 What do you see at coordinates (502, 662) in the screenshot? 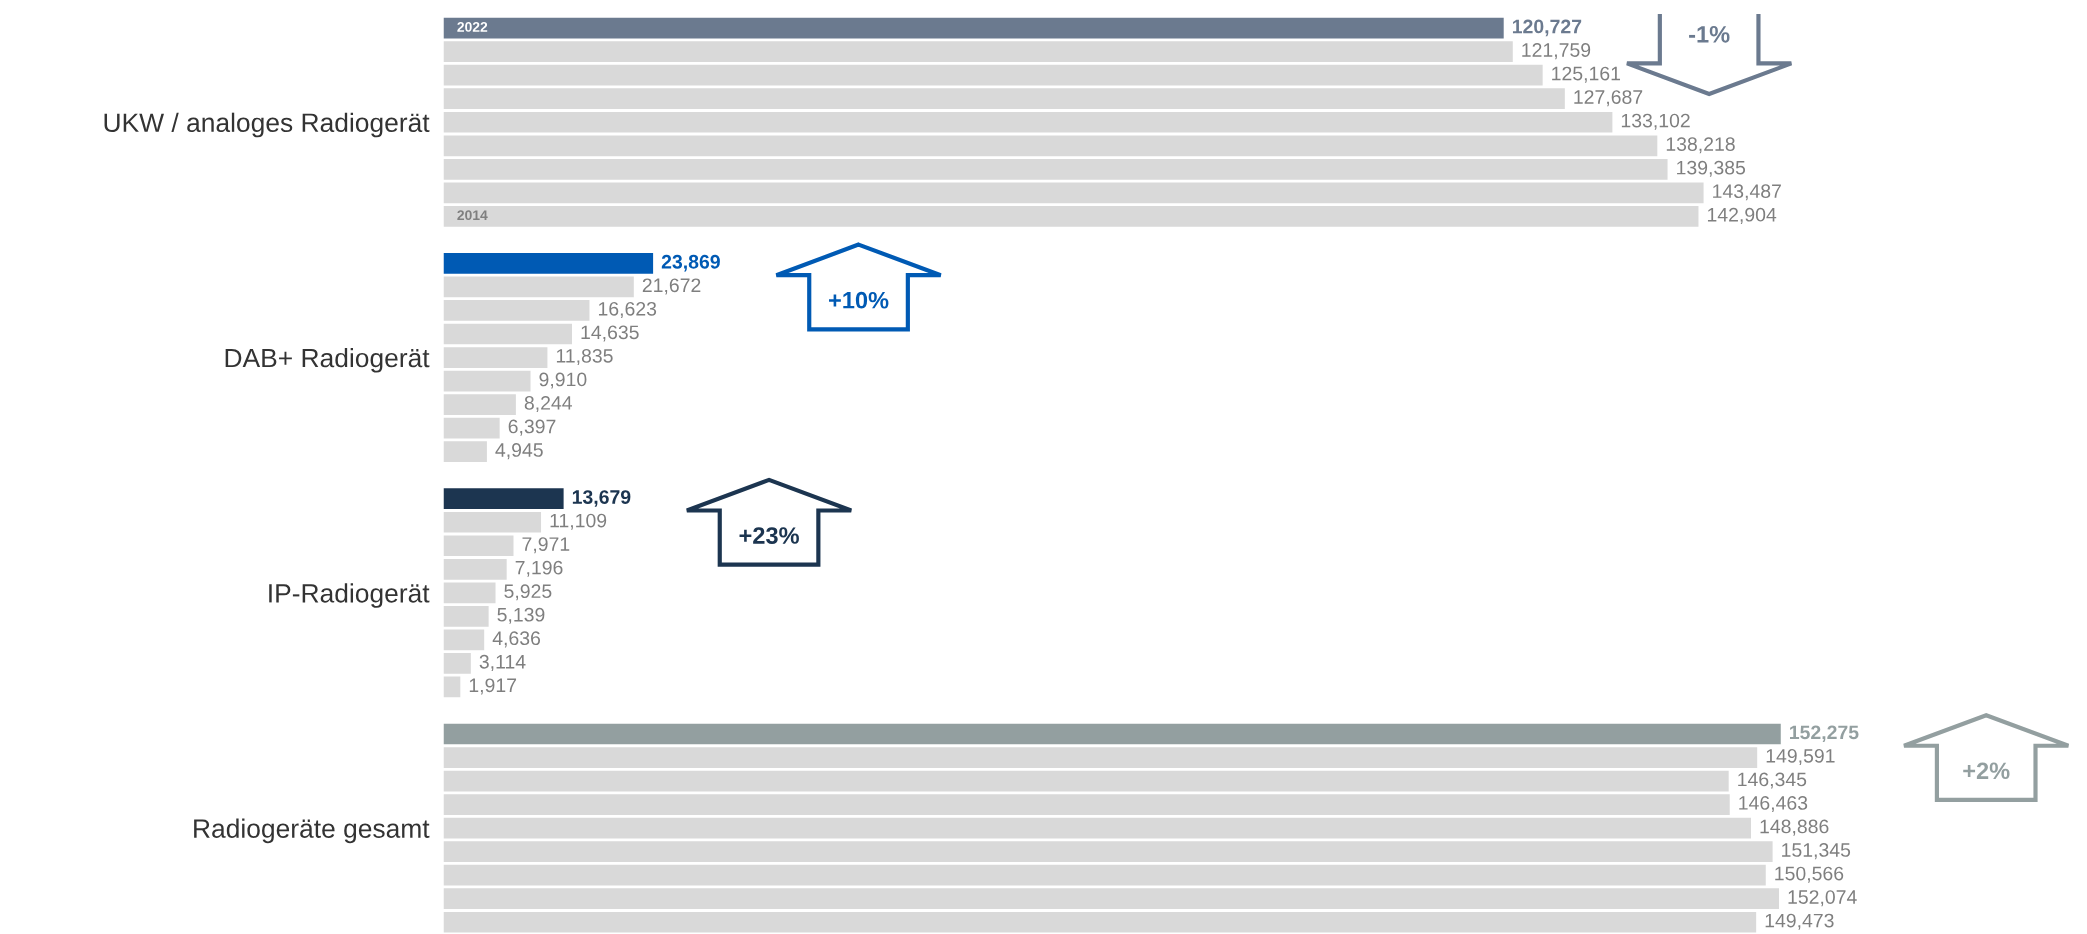
I see `data-label: 3,114` at bounding box center [502, 662].